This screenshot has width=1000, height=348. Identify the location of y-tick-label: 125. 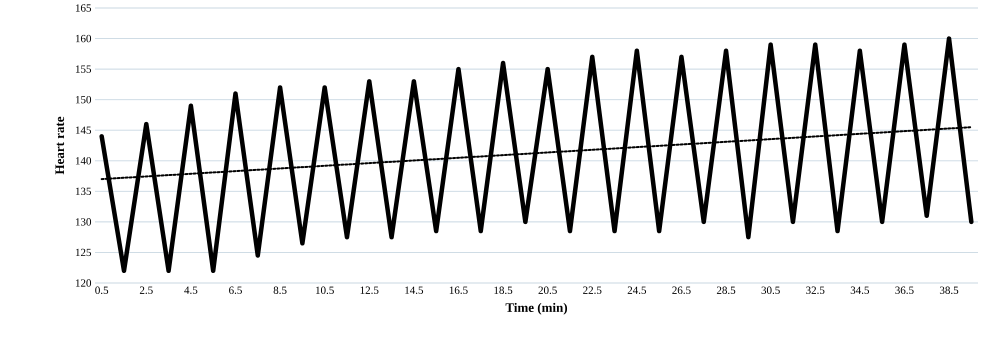
(84, 252).